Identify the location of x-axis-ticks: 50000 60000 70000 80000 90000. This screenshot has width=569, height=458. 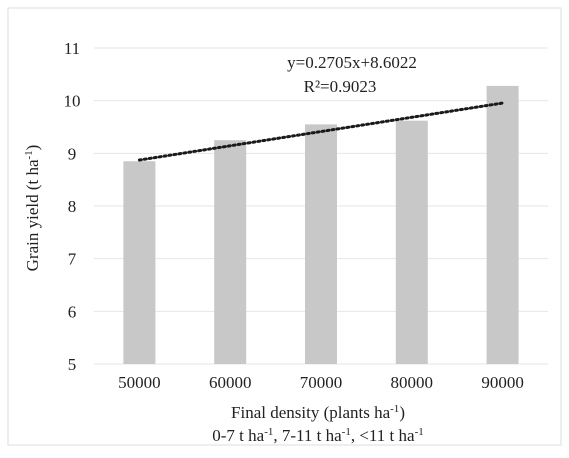
(321, 382).